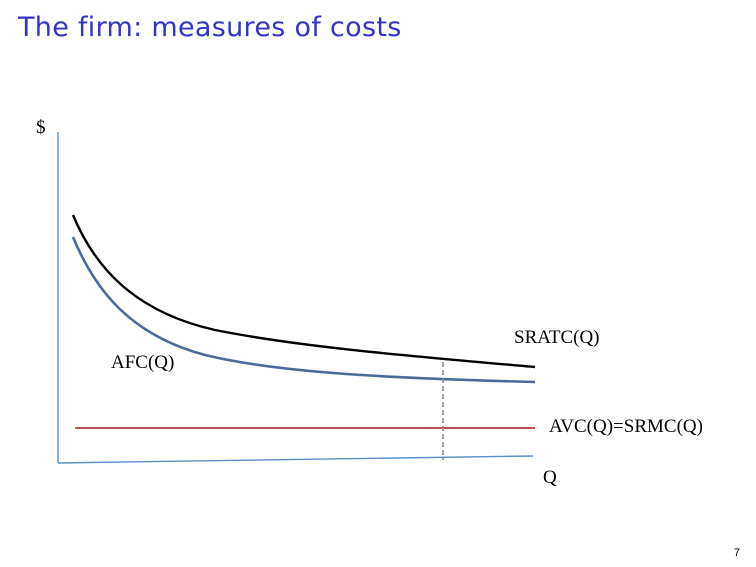 The height and width of the screenshot is (567, 756). I want to click on sratc-label: SRATC(Q), so click(557, 337).